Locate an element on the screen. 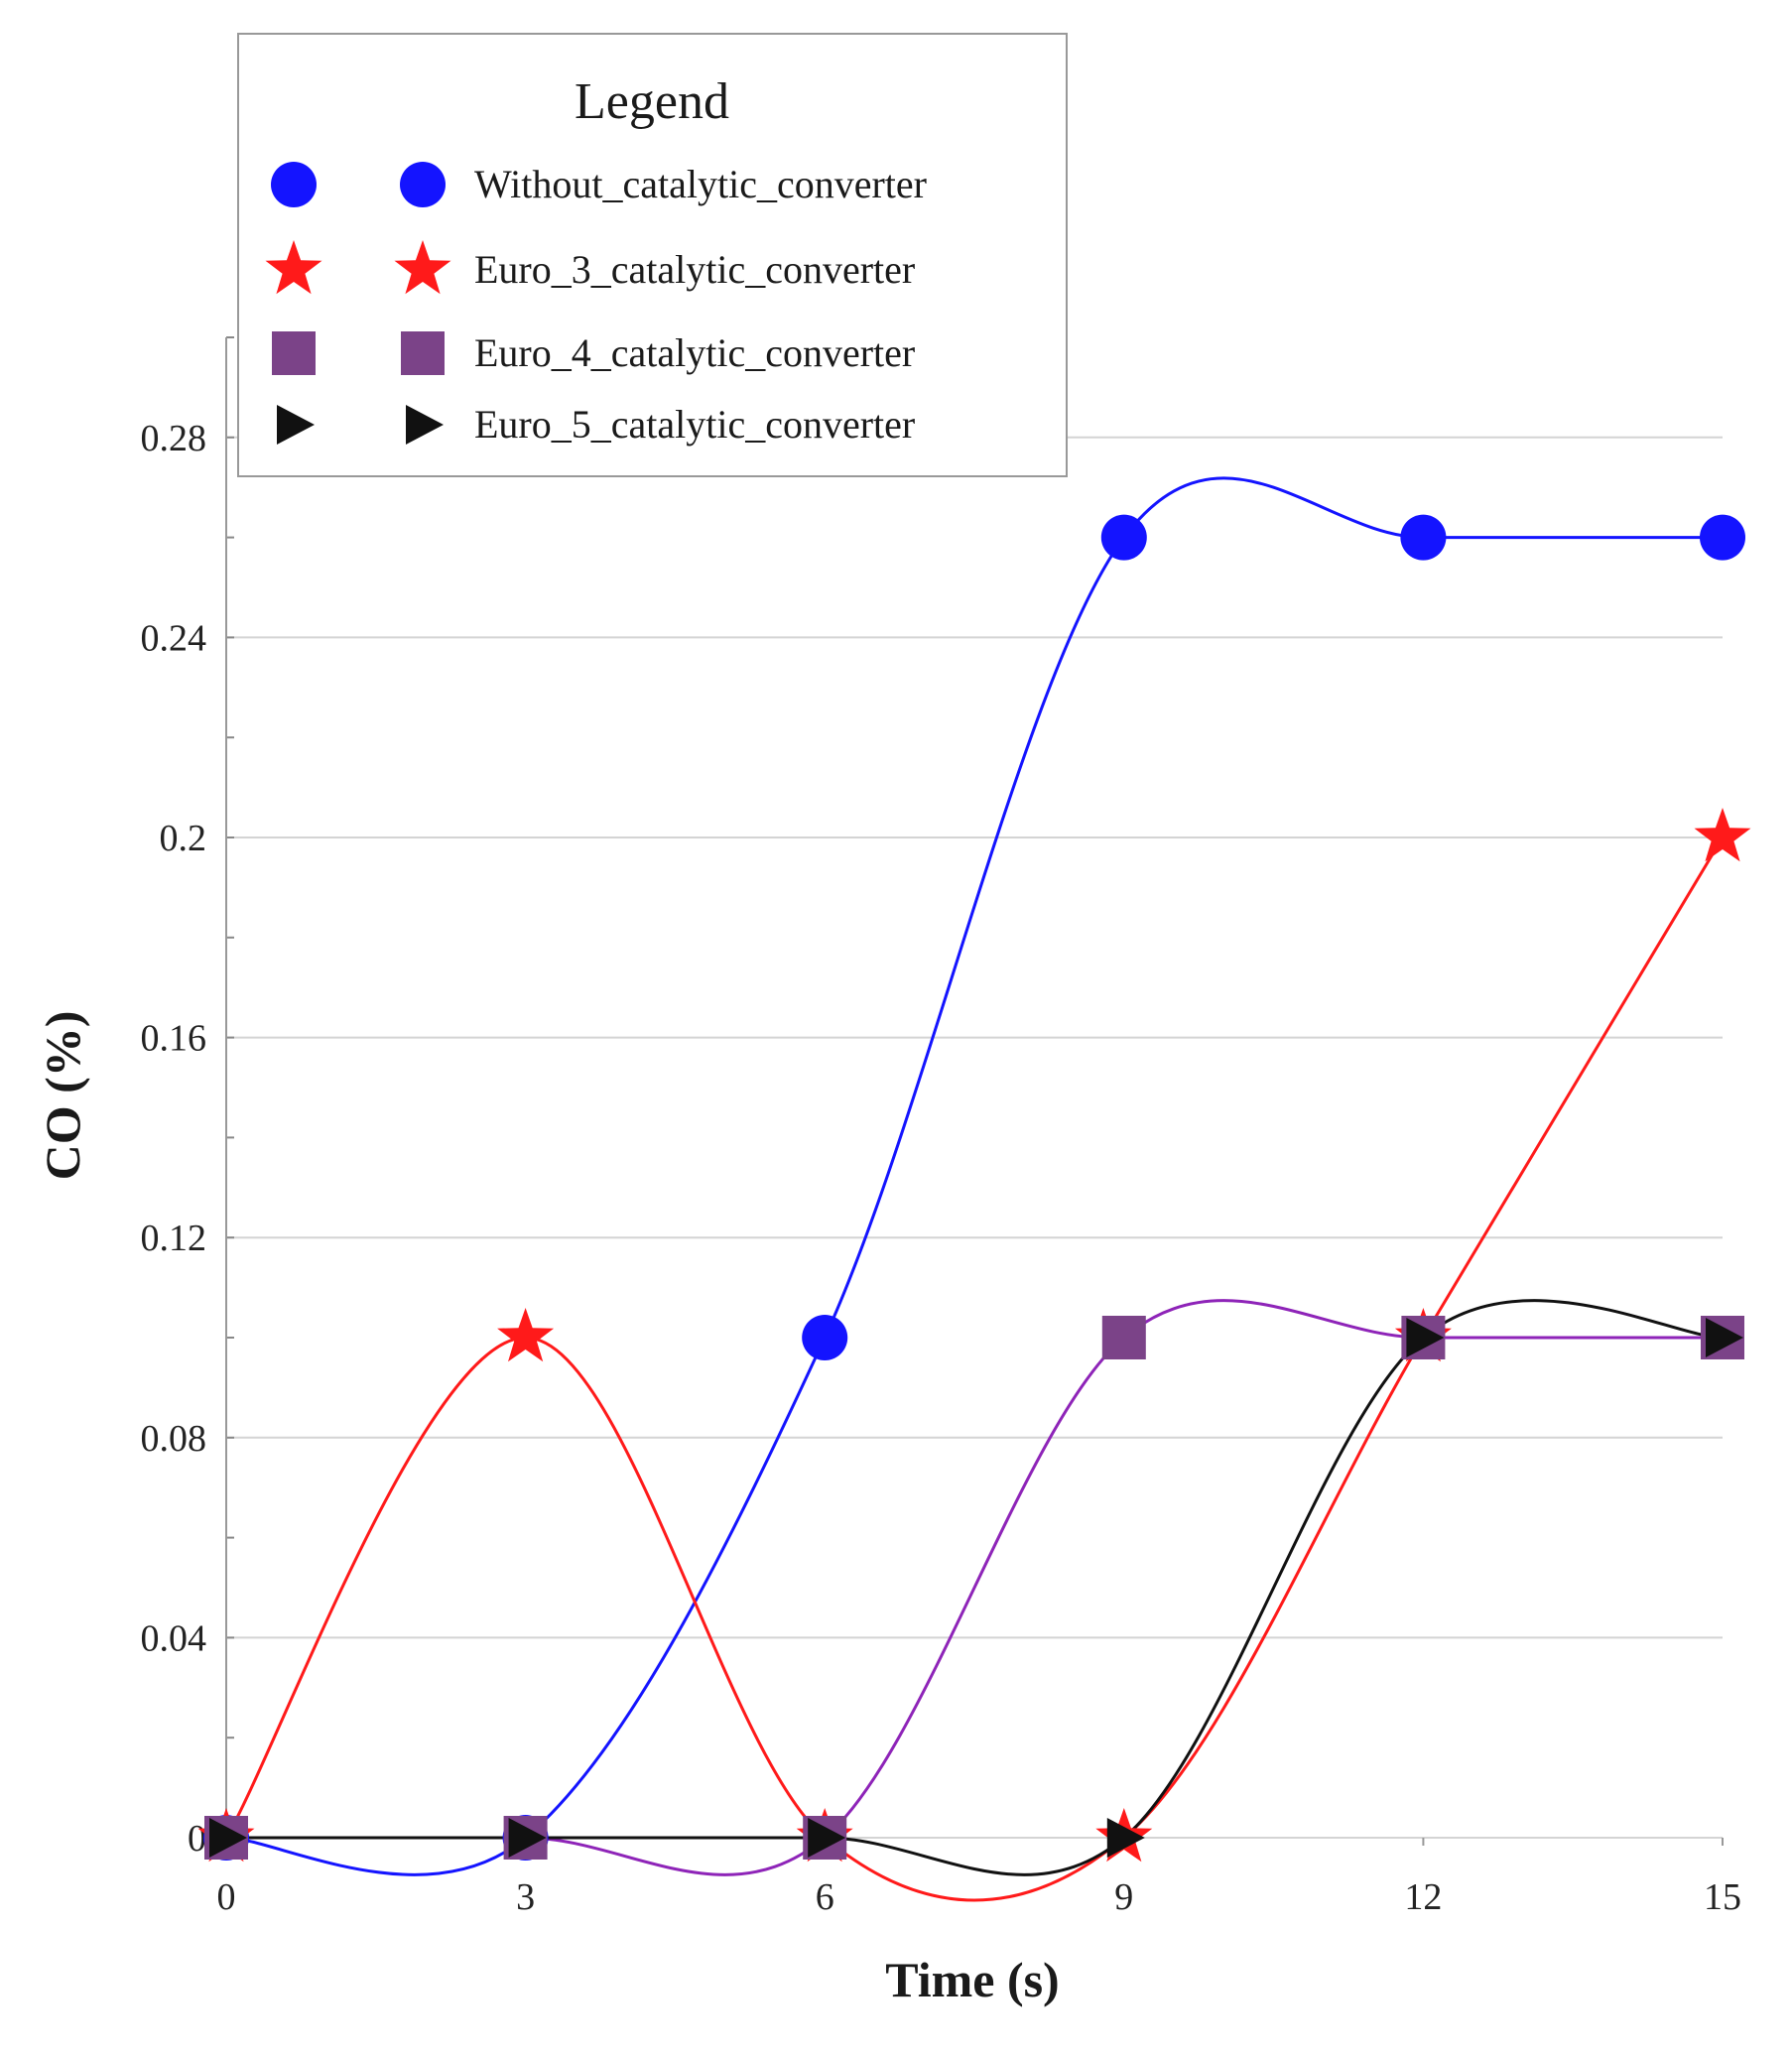 The height and width of the screenshot is (2057, 1792). legend-label-3: Euro_4_catalytic_converter is located at coordinates (694, 352).